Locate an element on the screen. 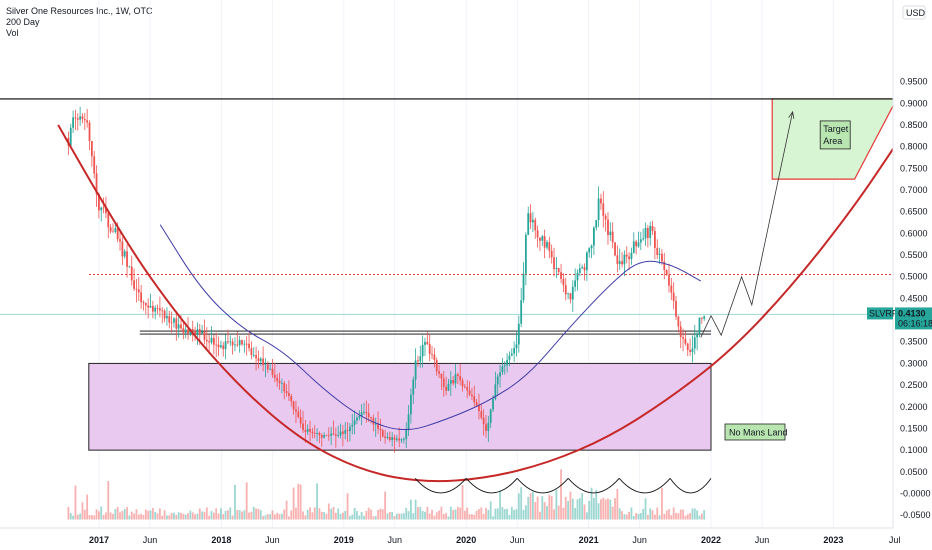  price-tick-label: -0.0000 is located at coordinates (915, 494).